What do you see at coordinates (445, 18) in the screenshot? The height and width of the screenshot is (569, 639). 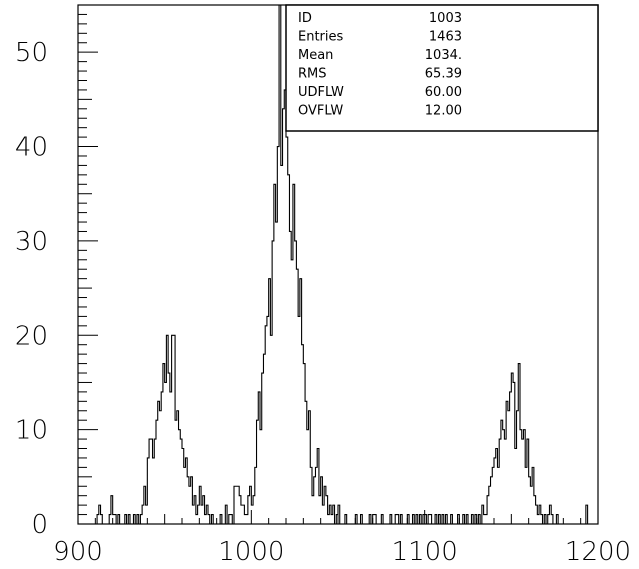 I see `stats-value: 1003` at bounding box center [445, 18].